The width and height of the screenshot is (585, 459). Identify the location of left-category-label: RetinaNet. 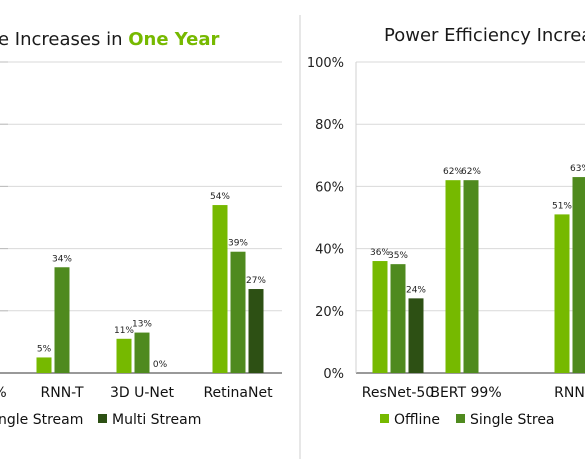
(238, 393).